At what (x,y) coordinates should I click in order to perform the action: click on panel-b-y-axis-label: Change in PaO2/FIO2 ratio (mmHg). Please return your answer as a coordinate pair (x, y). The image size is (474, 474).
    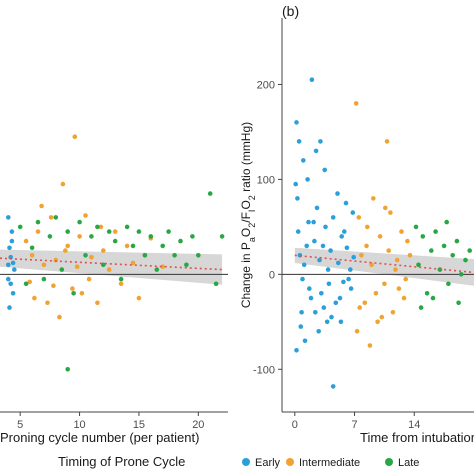
    Looking at the image, I should click on (248, 215).